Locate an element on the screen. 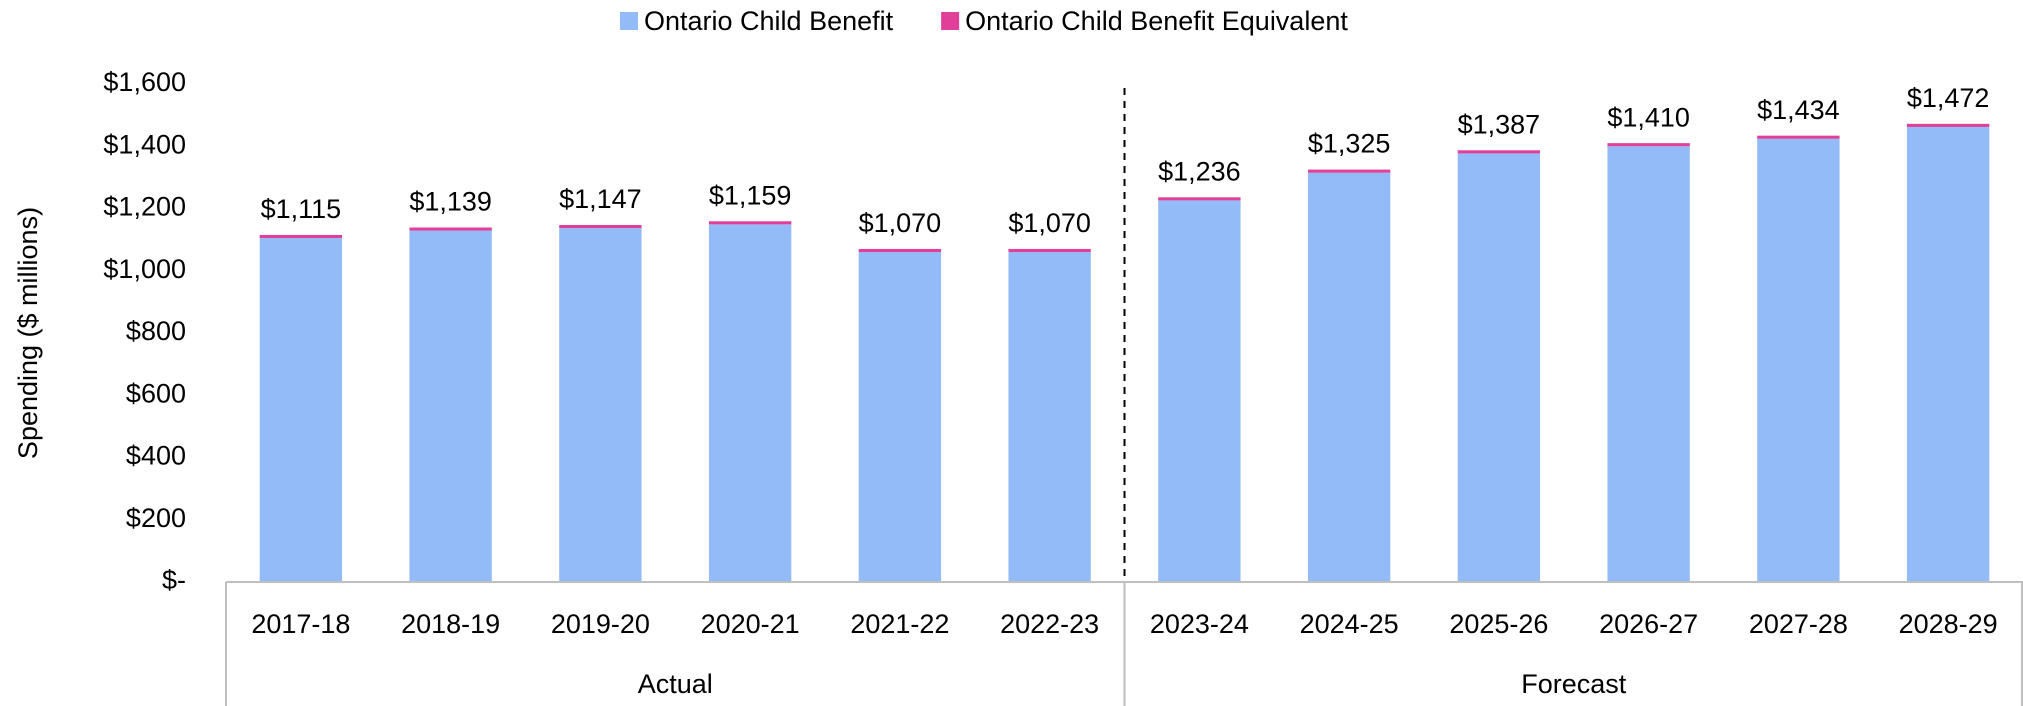  x-tick-label: 2021-22 is located at coordinates (899, 624).